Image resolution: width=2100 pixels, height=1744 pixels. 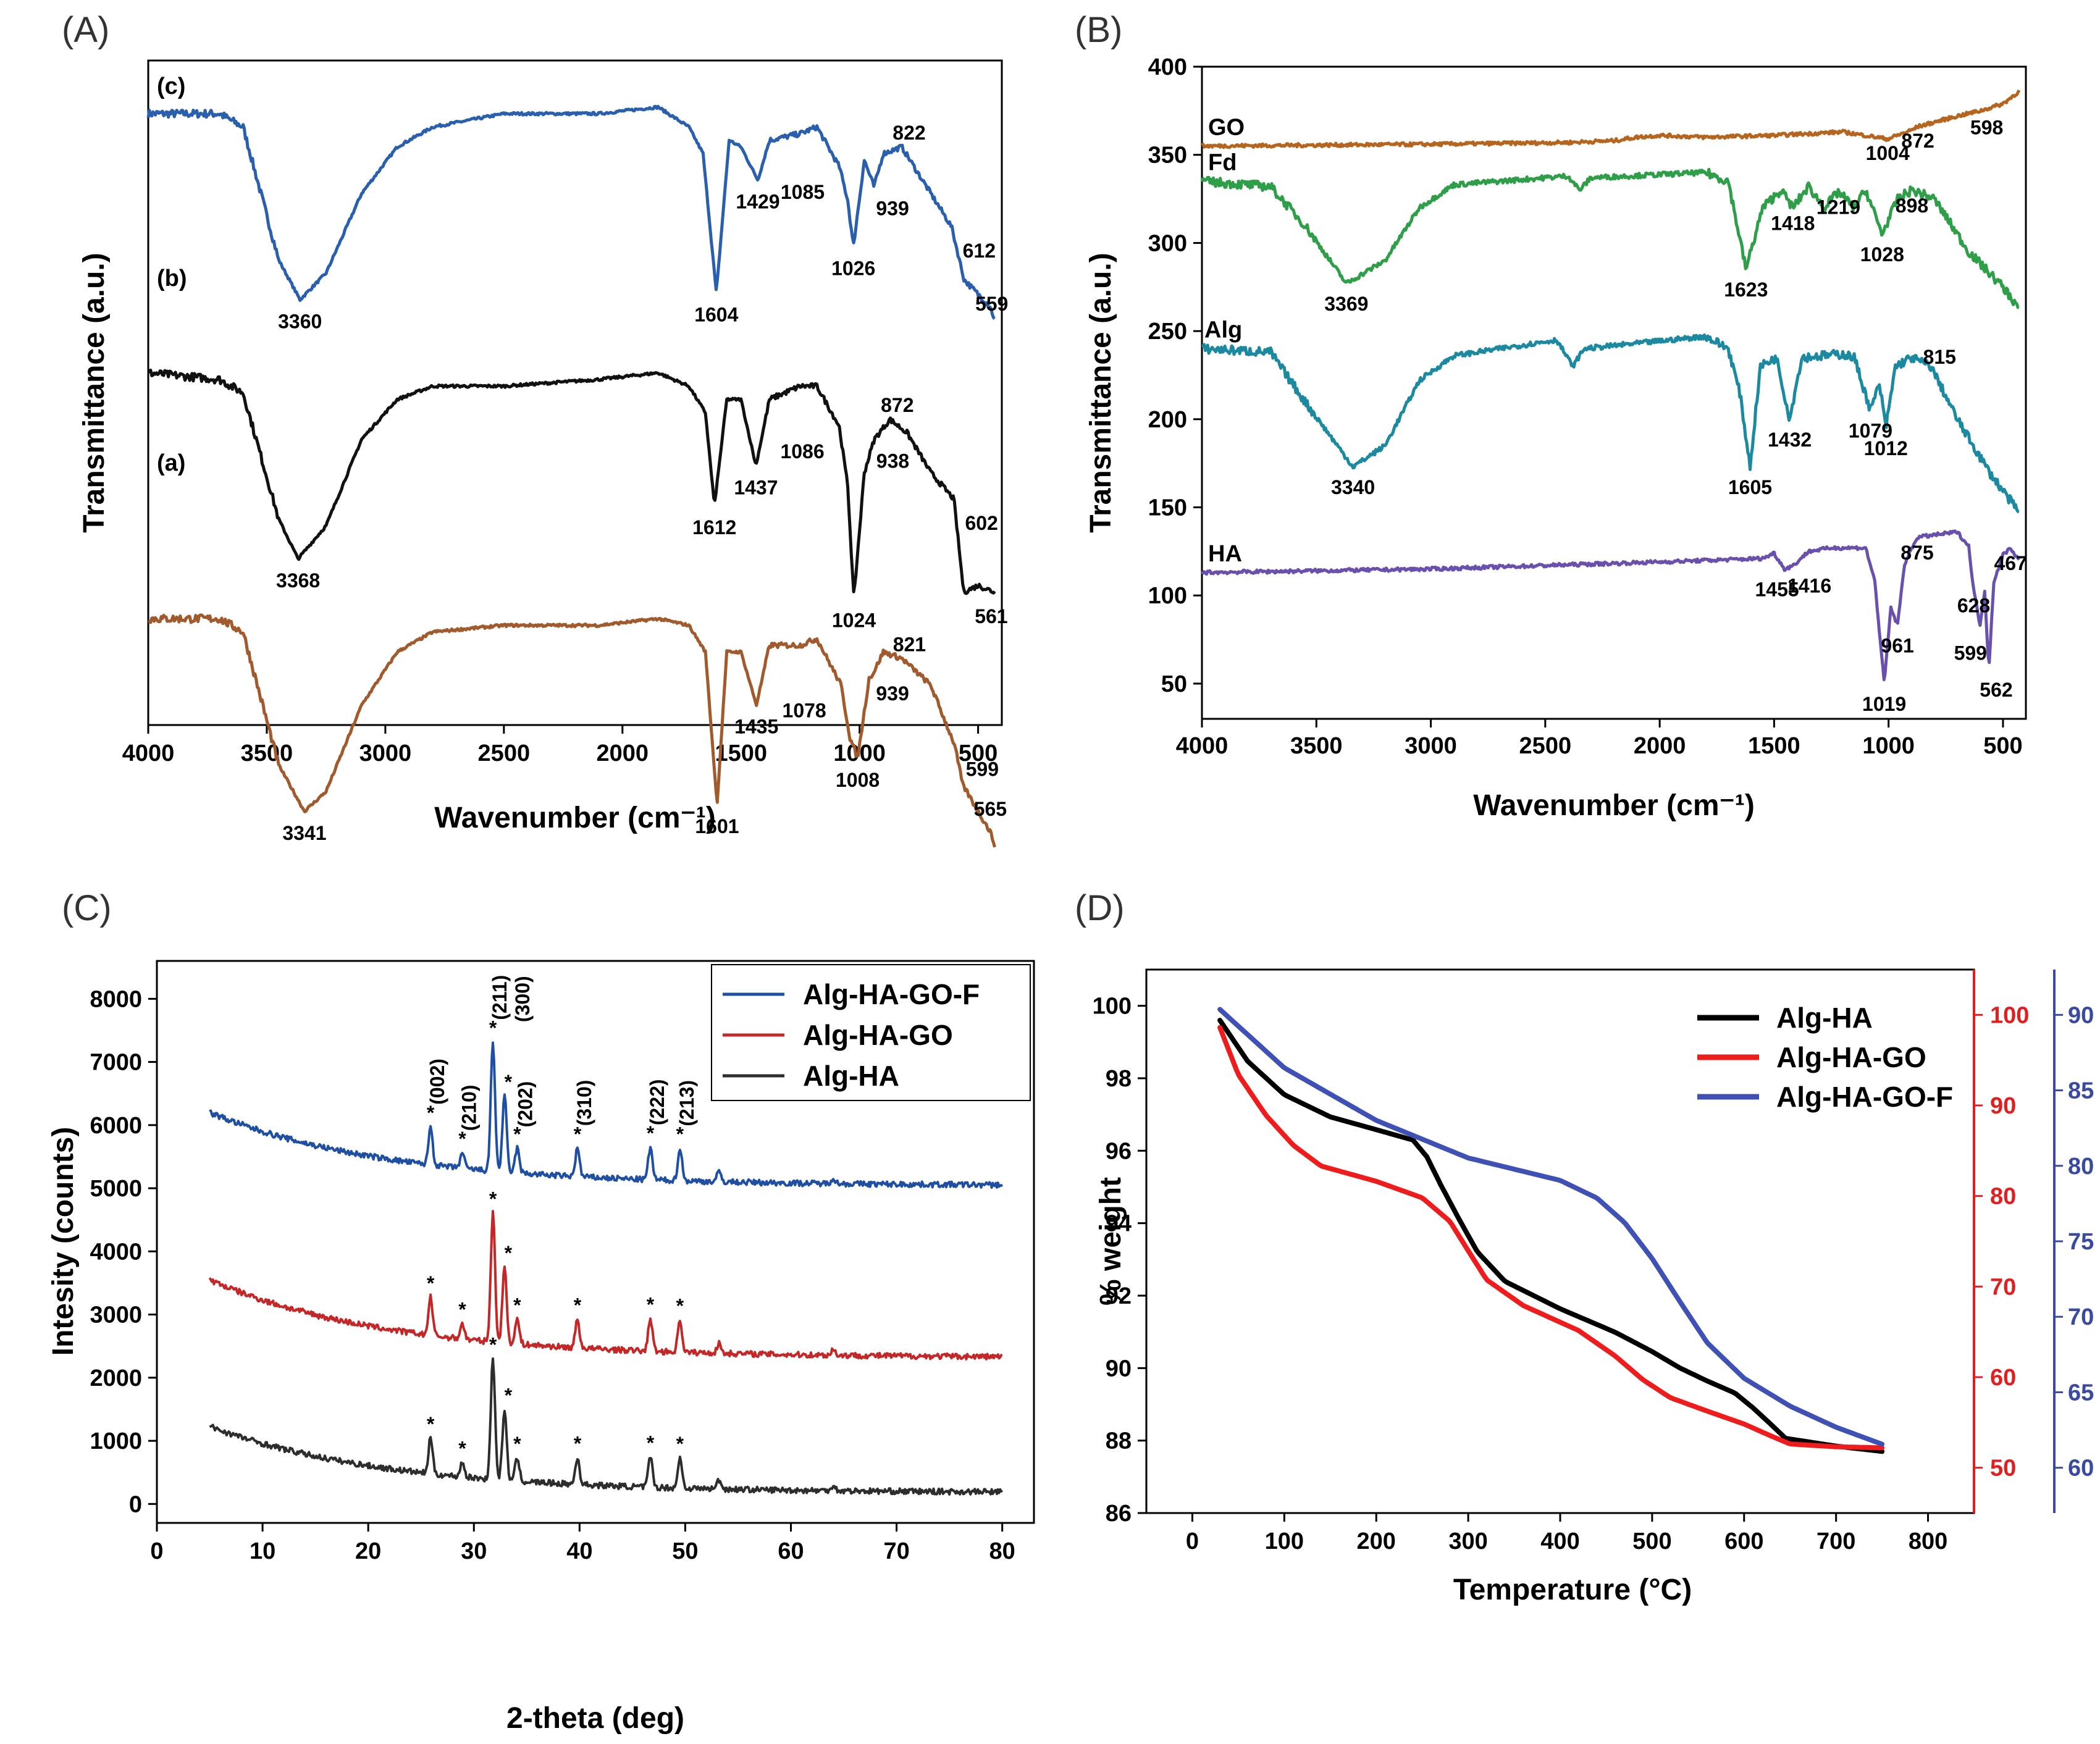 What do you see at coordinates (2003, 1197) in the screenshot?
I see `panel-d-red-tick-label: 80` at bounding box center [2003, 1197].